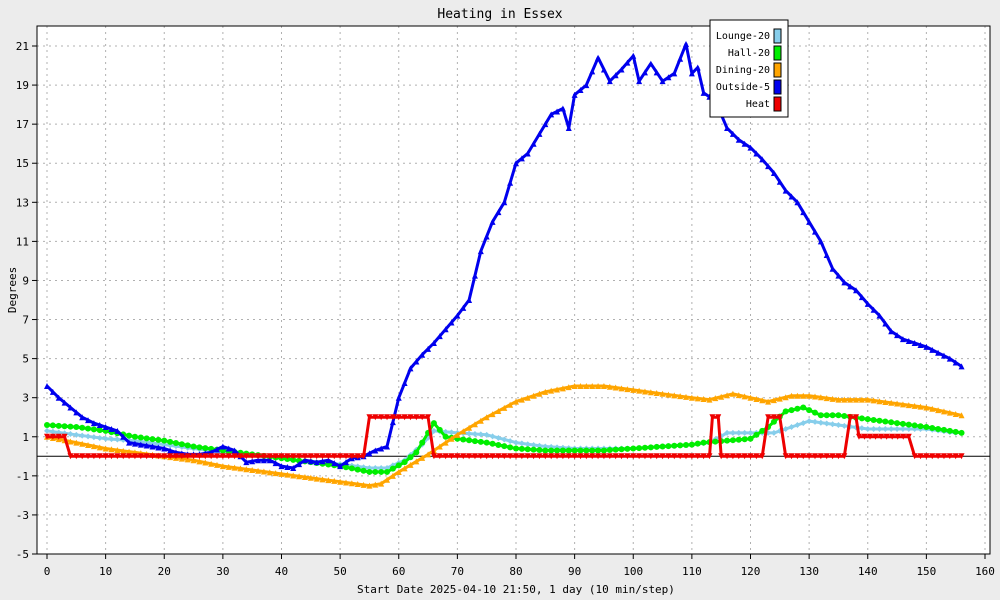 Image resolution: width=1000 pixels, height=600 pixels. I want to click on y-tick-label: 5, so click(25, 359).